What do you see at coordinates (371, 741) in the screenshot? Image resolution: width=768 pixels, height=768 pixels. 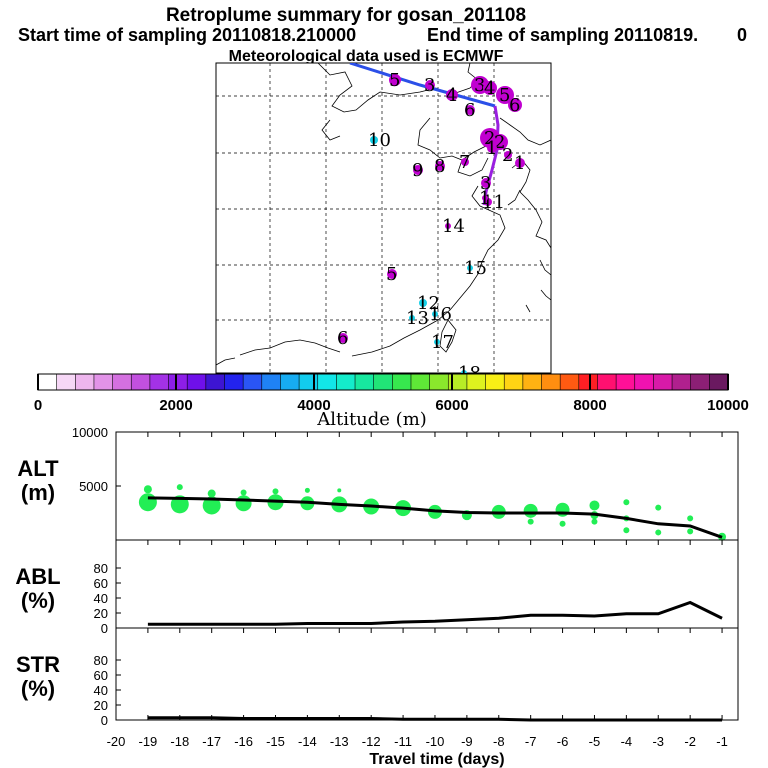 I see `x-axis-tick-label: -12` at bounding box center [371, 741].